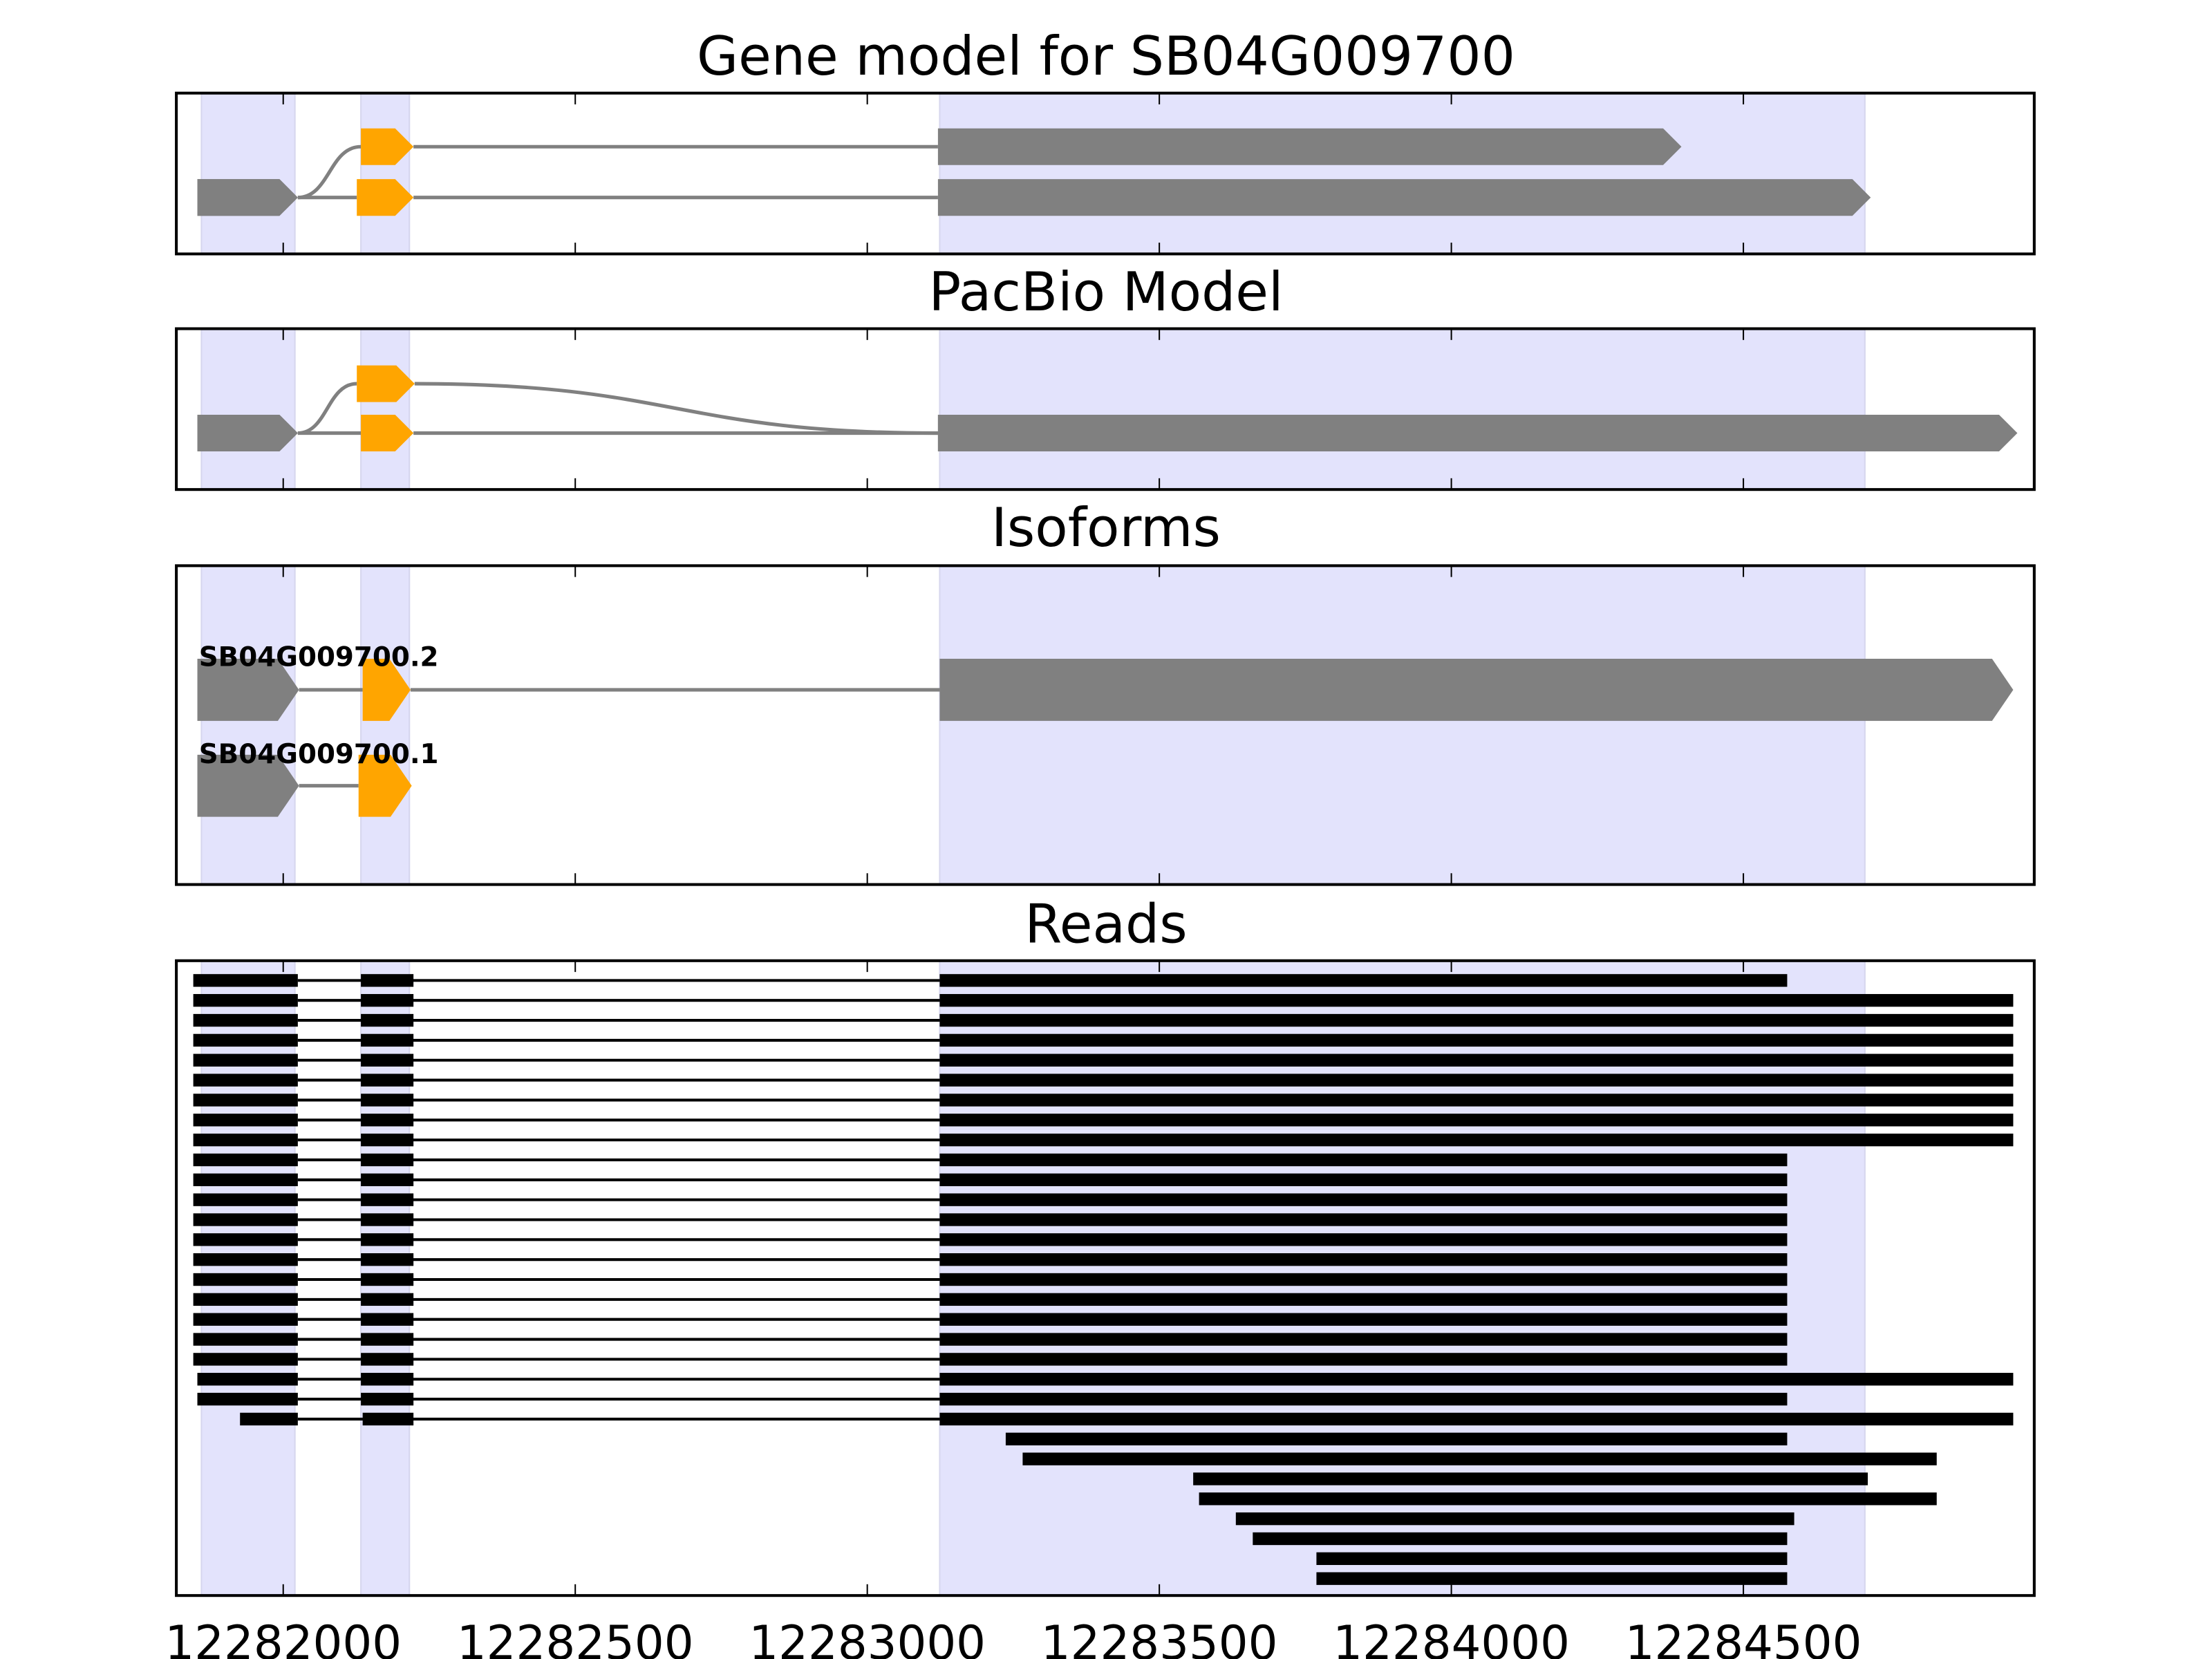 This screenshot has width=2212, height=1659. I want to click on isoform-label: SB04G009700.2, so click(319, 657).